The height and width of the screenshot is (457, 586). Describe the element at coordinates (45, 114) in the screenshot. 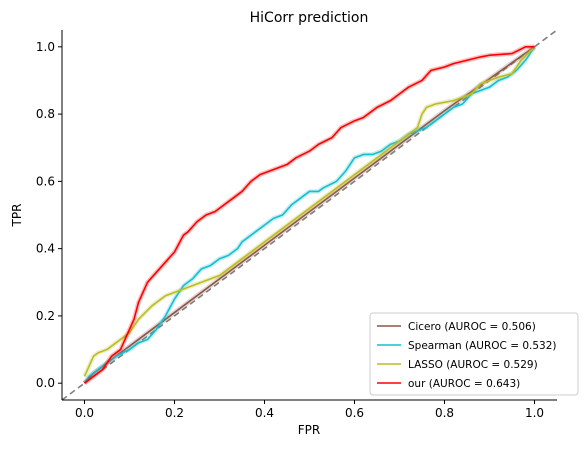

I see `y-tick-label: 0.8` at that location.